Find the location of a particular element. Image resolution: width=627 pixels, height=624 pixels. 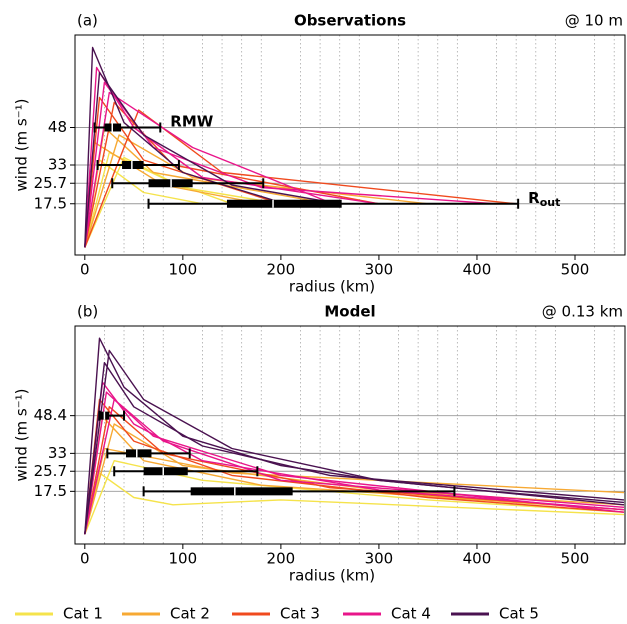

legend-label: Cat 3 is located at coordinates (300, 614).